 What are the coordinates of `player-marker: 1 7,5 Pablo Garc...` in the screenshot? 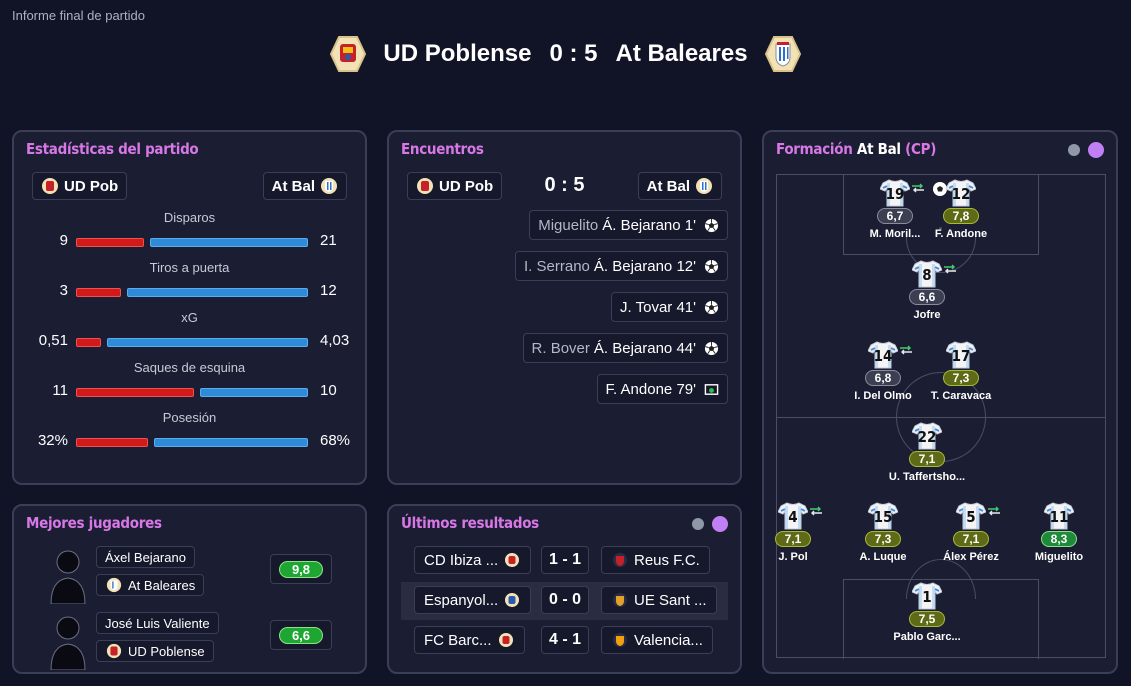 It's located at (927, 612).